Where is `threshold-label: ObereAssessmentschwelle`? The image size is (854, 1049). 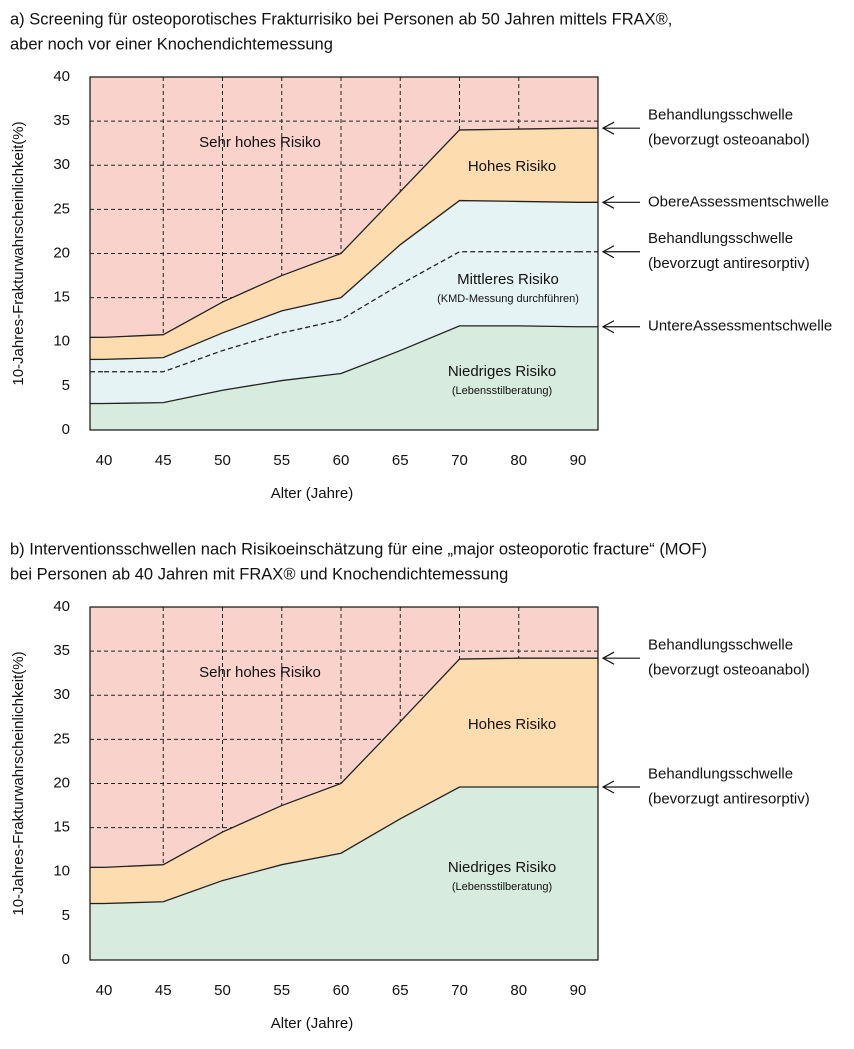
threshold-label: ObereAssessmentschwelle is located at coordinates (738, 201).